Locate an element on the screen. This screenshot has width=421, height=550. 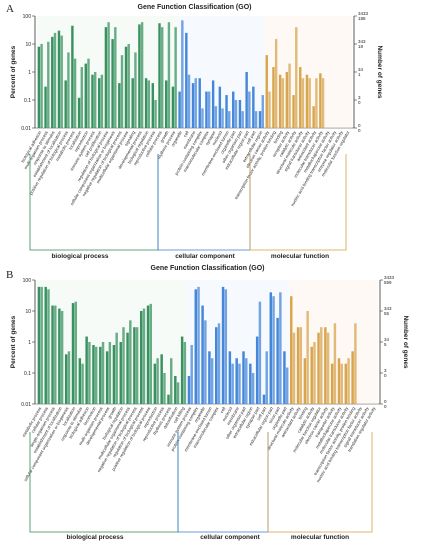
y-right-tick-label: 0 is located at coordinates (359, 125).